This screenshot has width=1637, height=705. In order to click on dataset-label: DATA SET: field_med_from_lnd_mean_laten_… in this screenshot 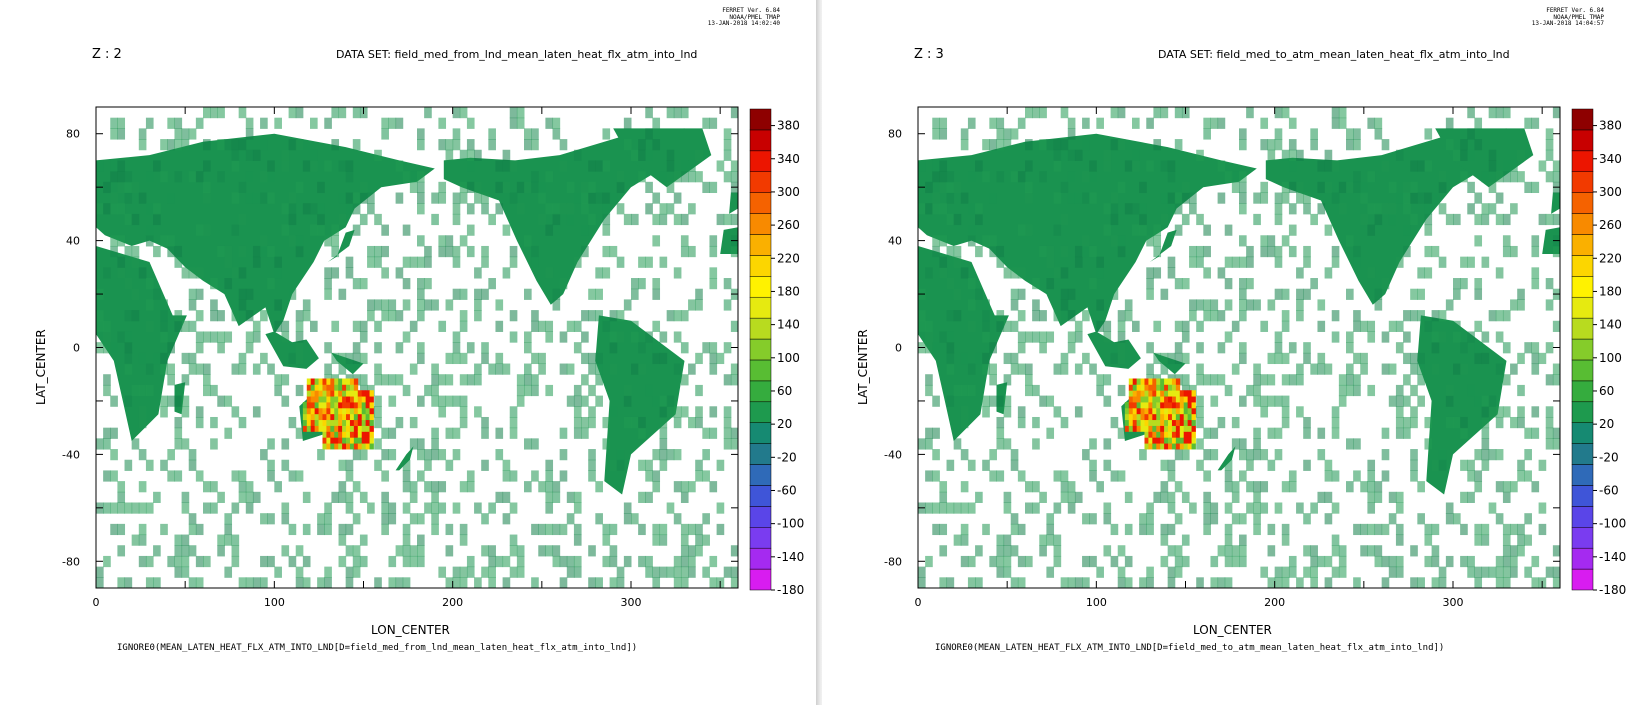, I will do `click(517, 54)`.